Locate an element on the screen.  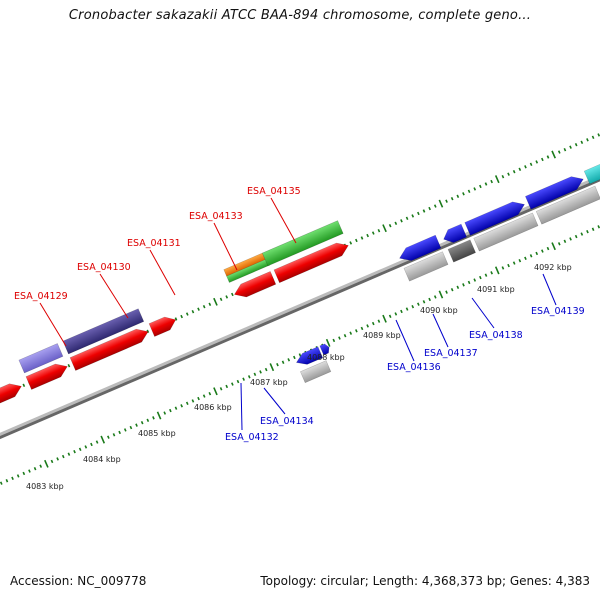
gene-navy is located at coordinates (103, 331).